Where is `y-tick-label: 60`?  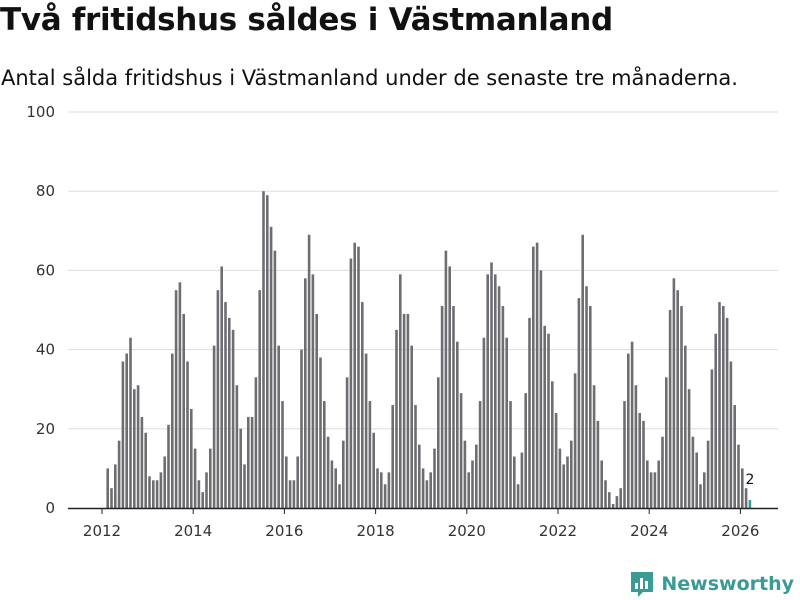
y-tick-label: 60 is located at coordinates (45, 270).